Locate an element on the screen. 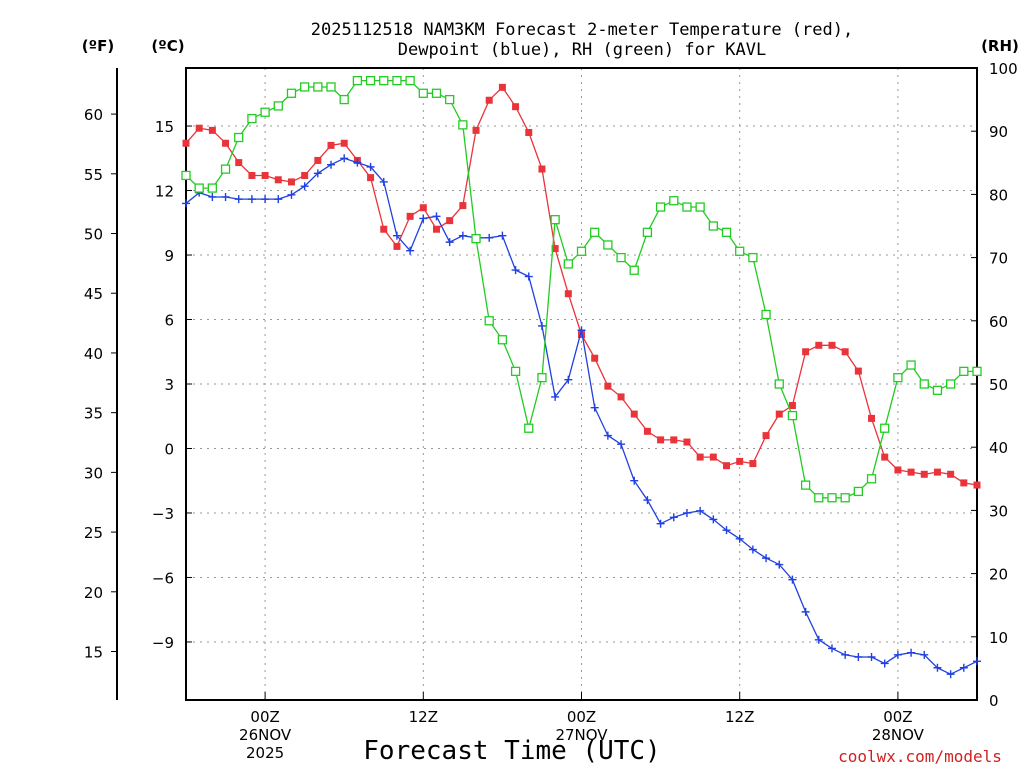 The width and height of the screenshot is (1024, 768). rh-tick-label: 30 is located at coordinates (998, 511).